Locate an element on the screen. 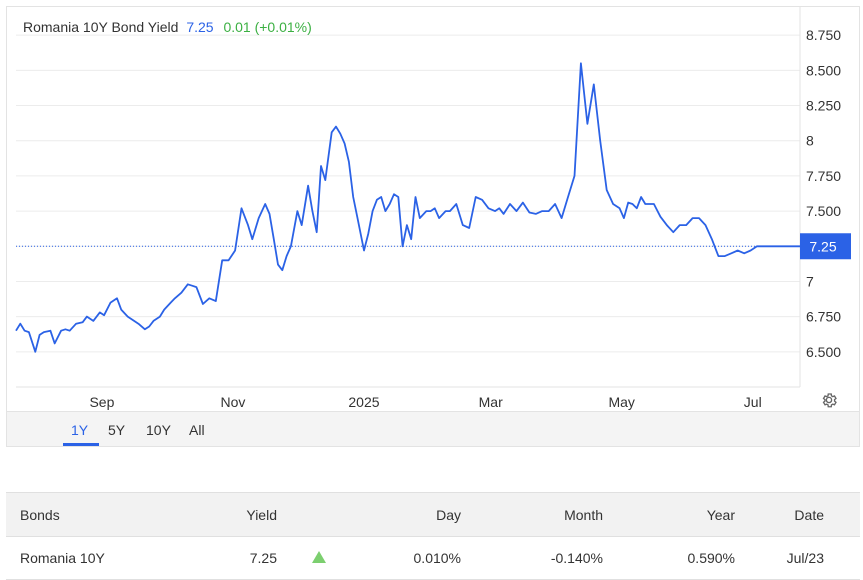 This screenshot has width=863, height=580. legend-name: Romania 10Y Bond Yield is located at coordinates (101, 27).